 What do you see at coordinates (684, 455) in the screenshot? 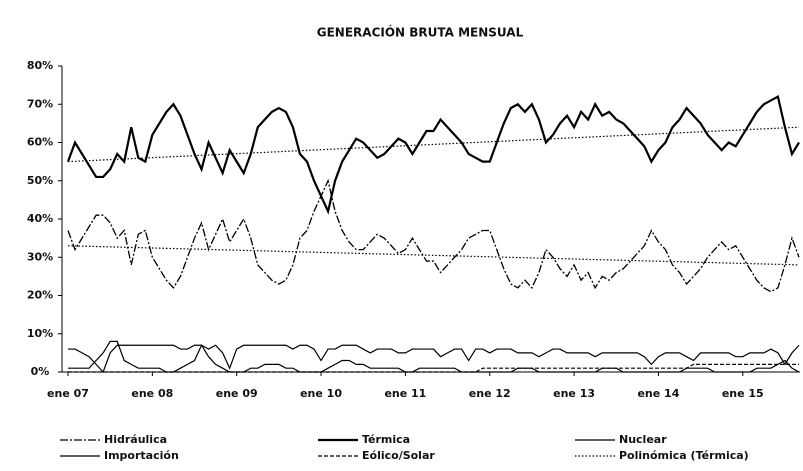
I see `legend-label: Polinómica (Térmica)` at bounding box center [684, 455].